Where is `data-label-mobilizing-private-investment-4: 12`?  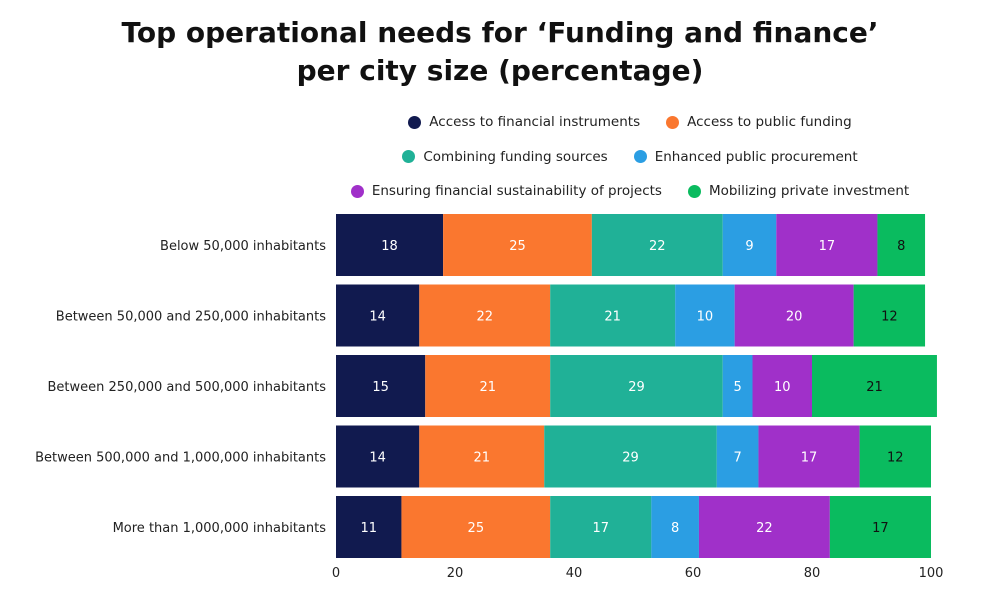 data-label-mobilizing-private-investment-4: 12 is located at coordinates (895, 458).